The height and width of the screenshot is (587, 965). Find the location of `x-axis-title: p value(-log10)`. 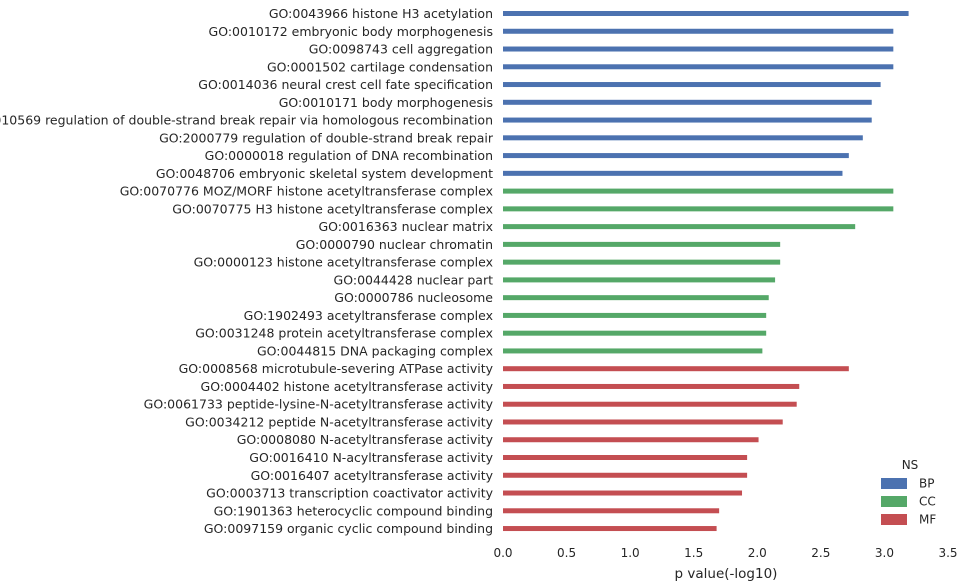

x-axis-title: p value(-log10) is located at coordinates (726, 574).